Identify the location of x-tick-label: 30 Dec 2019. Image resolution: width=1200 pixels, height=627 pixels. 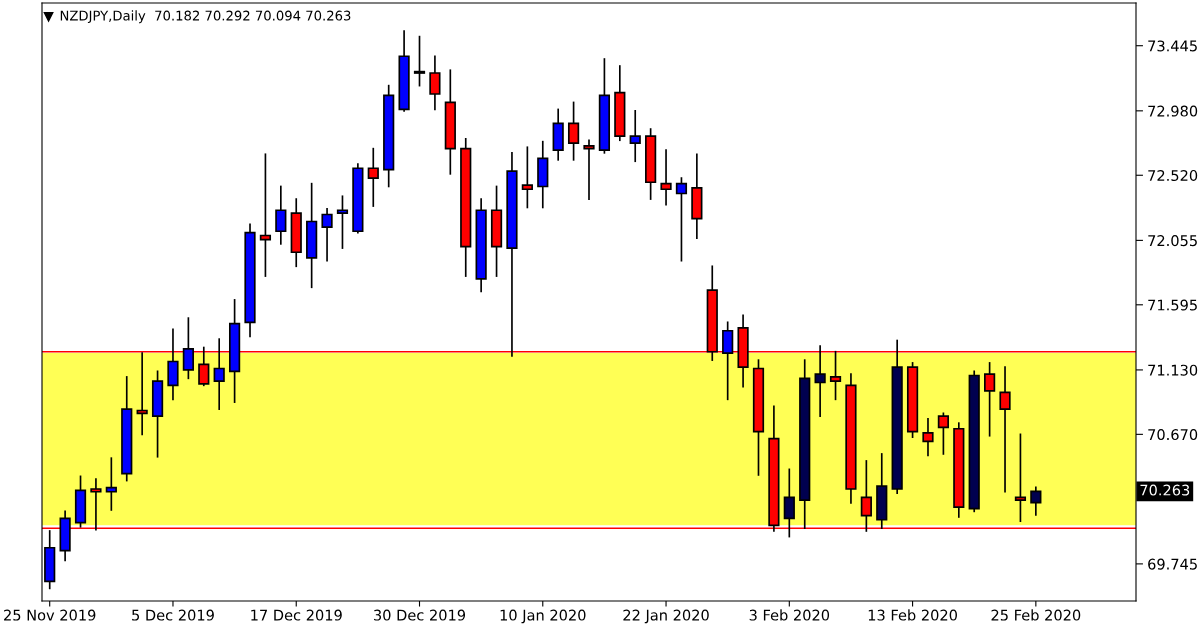
(420, 615).